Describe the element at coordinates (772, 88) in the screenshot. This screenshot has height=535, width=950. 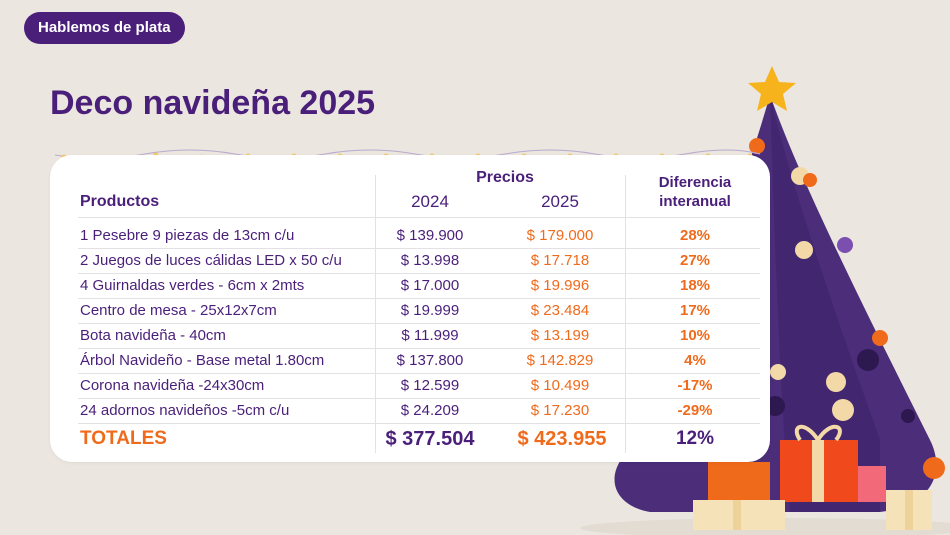
I see `star-icon` at that location.